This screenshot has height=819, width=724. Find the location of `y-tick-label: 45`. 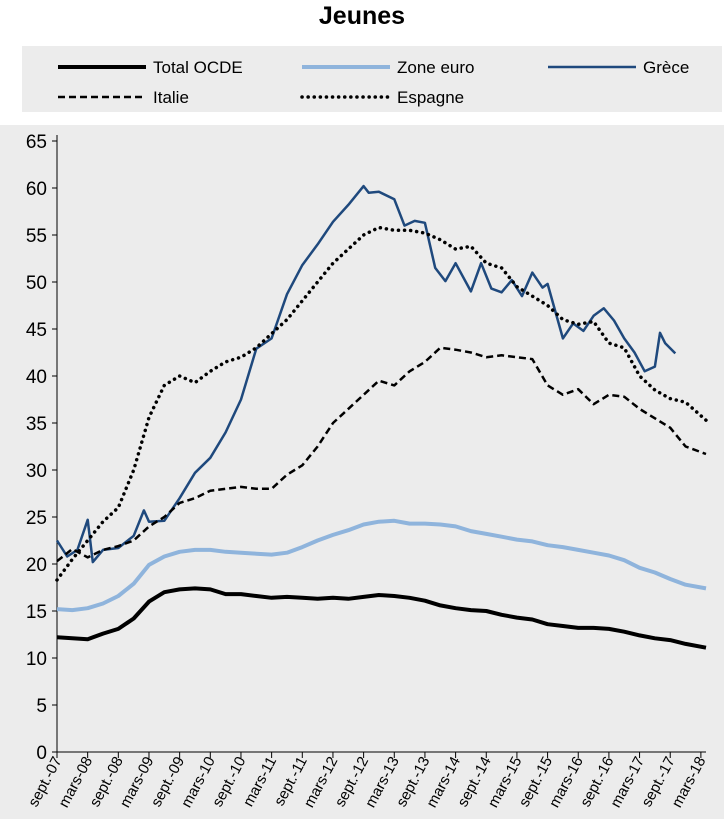

y-tick-label: 45 is located at coordinates (36, 330).